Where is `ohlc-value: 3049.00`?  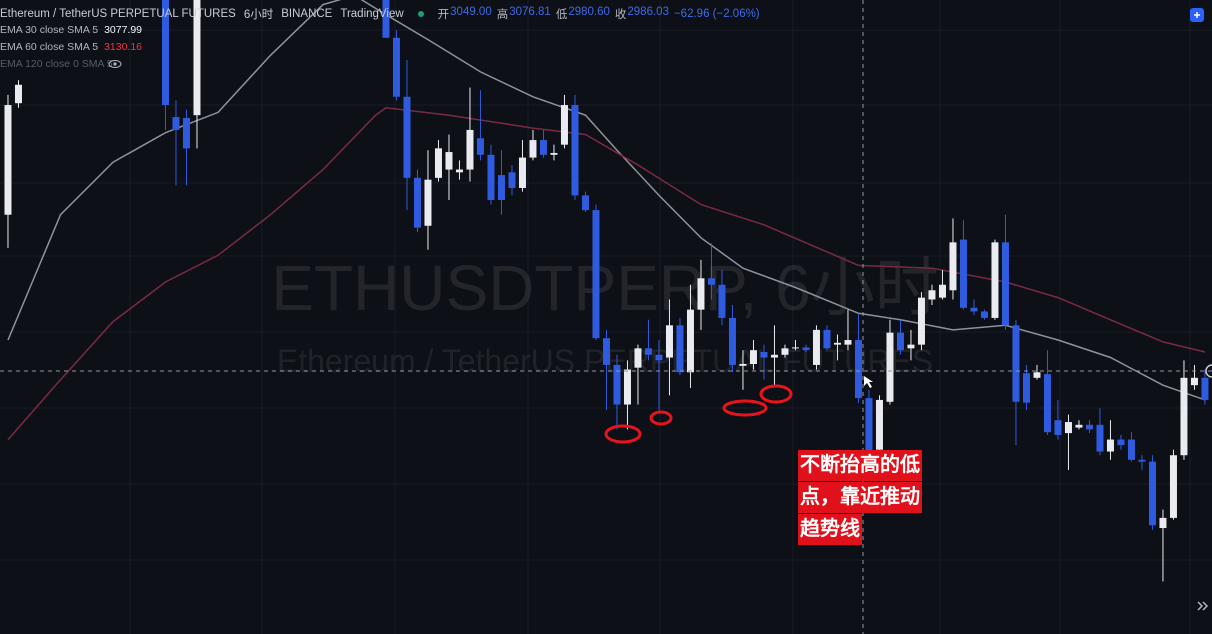 ohlc-value: 3049.00 is located at coordinates (471, 12).